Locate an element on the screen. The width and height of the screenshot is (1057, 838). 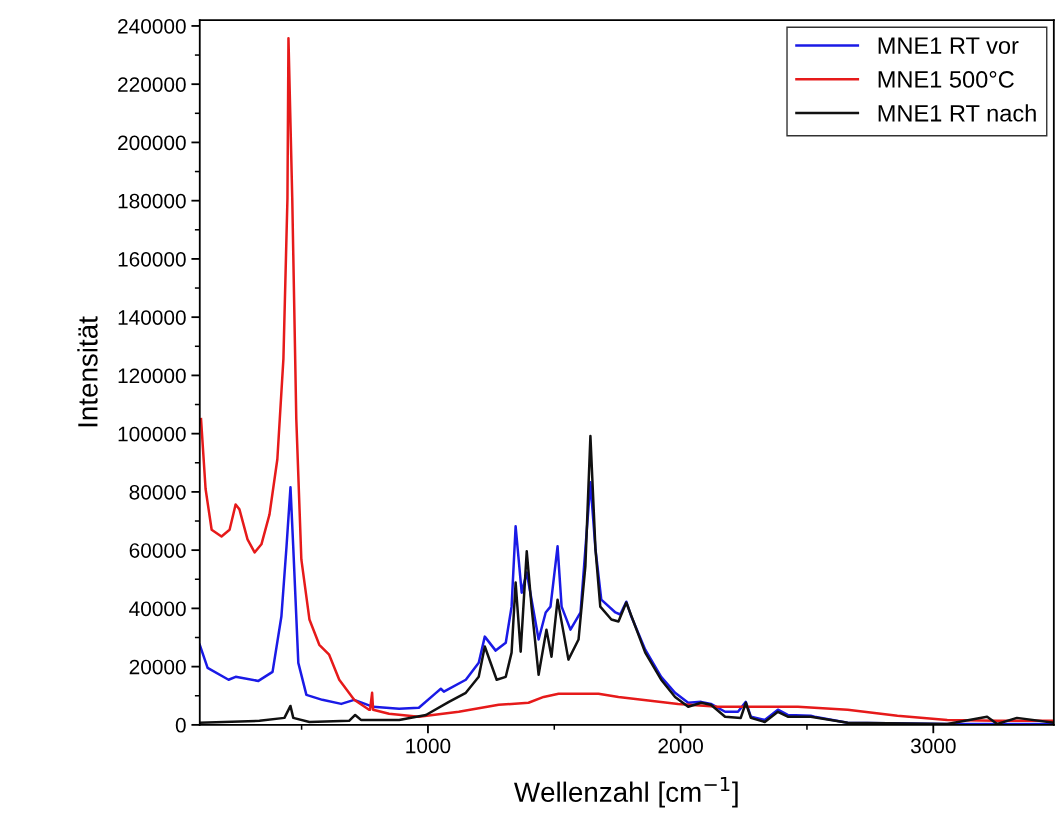
y-axis-title: Intensität is located at coordinates (87, 371).